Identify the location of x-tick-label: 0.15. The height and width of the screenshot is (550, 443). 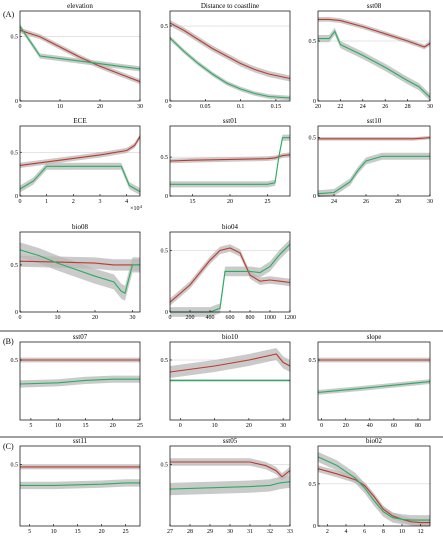
(276, 107).